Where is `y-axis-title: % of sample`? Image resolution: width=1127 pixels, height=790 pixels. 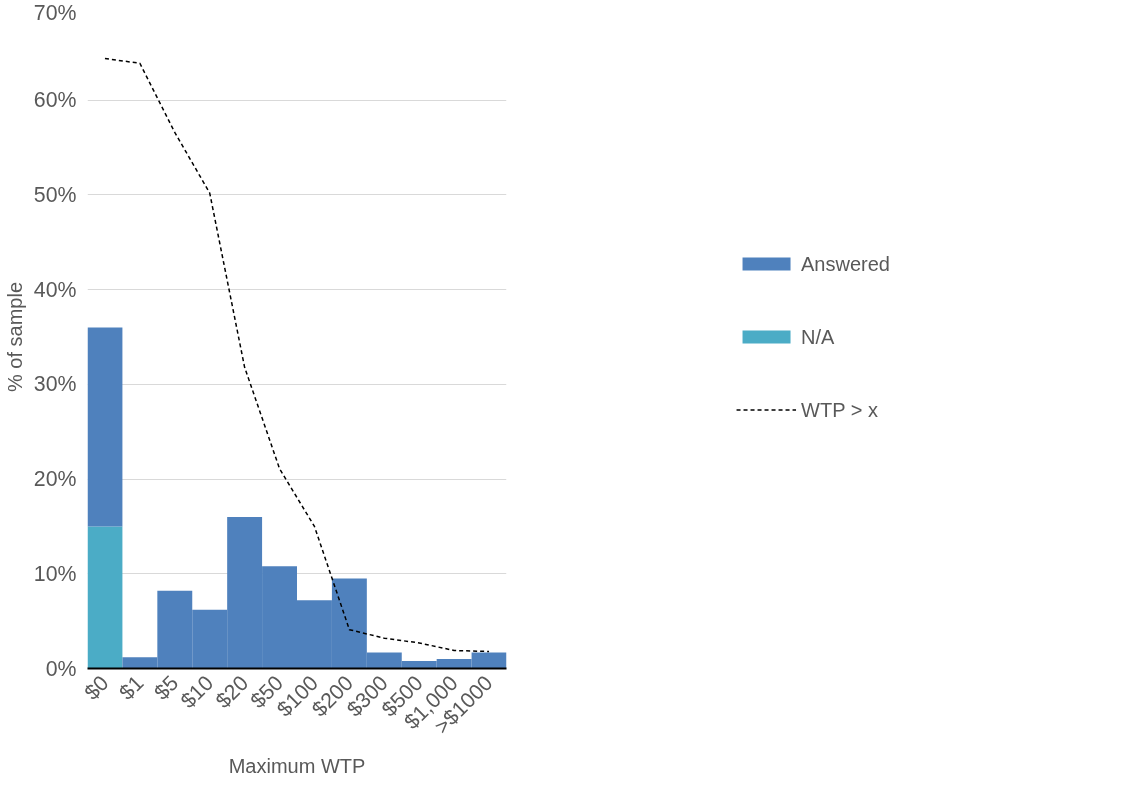
y-axis-title: % of sample is located at coordinates (14, 337).